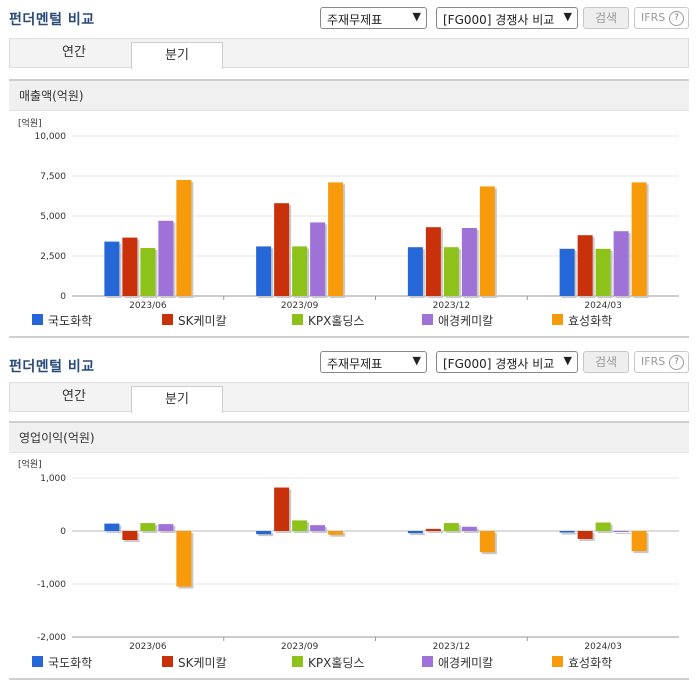  I want to click on y-tick-label: 10,000, so click(51, 137).